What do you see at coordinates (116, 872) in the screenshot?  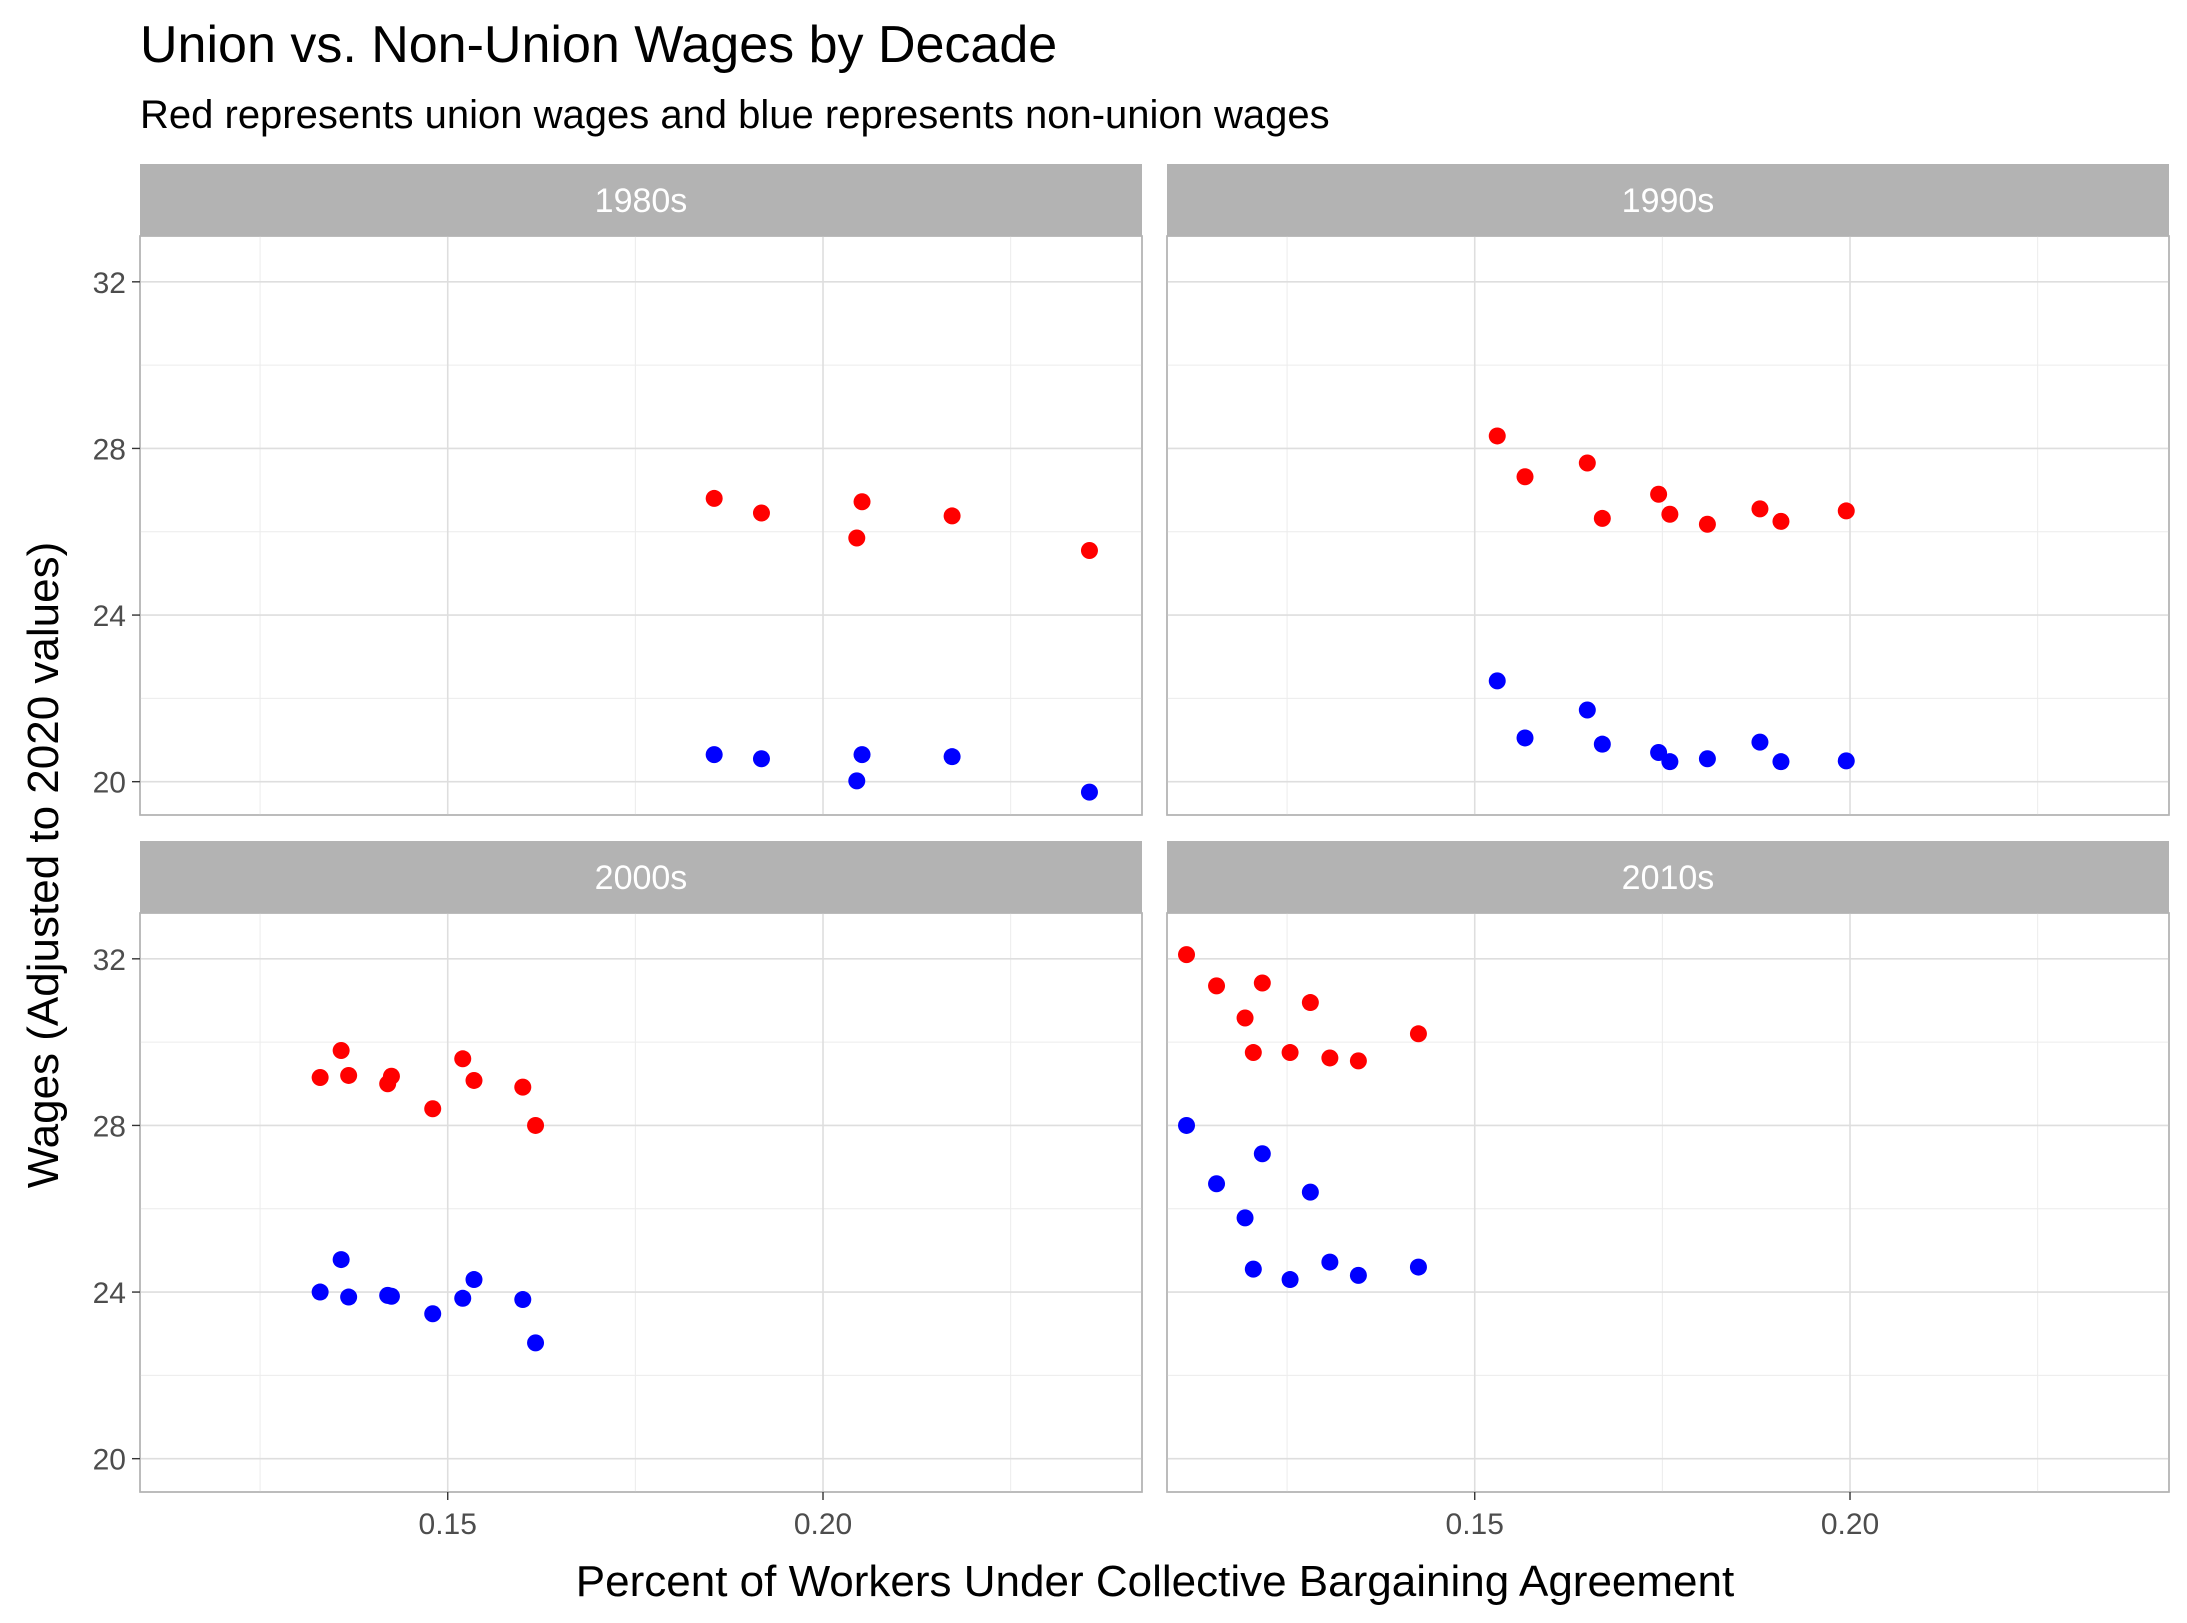 I see `y-axis-ticks: 20 24 28 32 20 24 28 32` at bounding box center [116, 872].